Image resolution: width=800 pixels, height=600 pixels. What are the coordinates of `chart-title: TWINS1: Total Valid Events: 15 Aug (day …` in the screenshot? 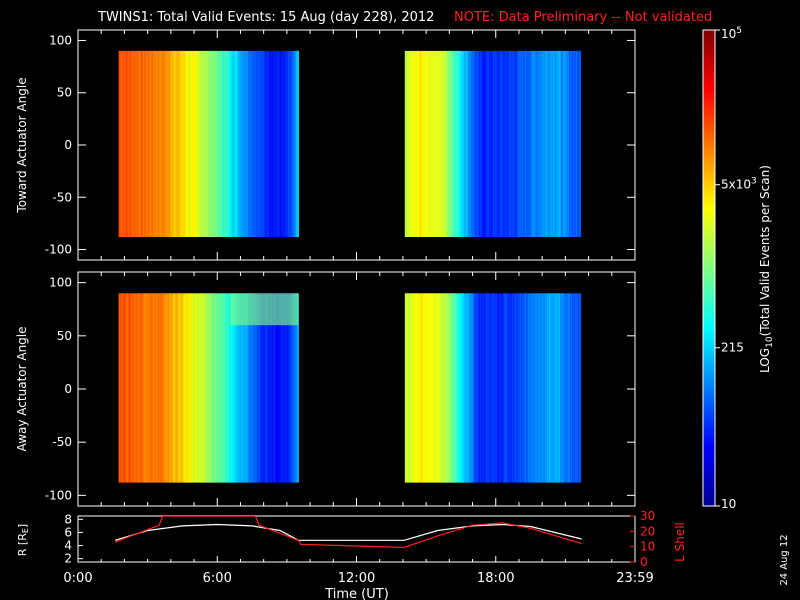 It's located at (265, 17).